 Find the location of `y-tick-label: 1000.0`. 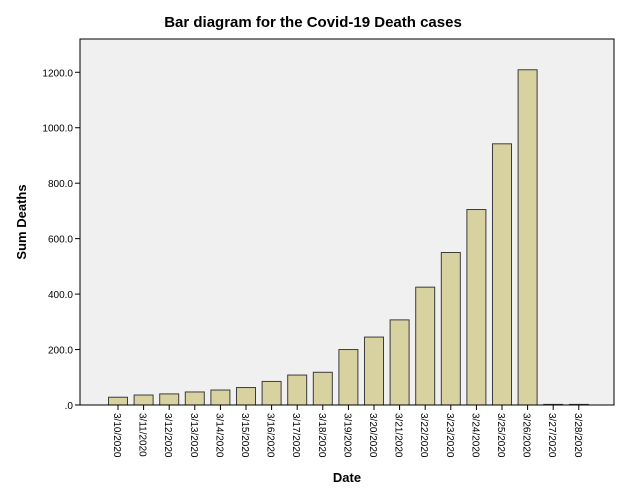

y-tick-label: 1000.0 is located at coordinates (57, 129).